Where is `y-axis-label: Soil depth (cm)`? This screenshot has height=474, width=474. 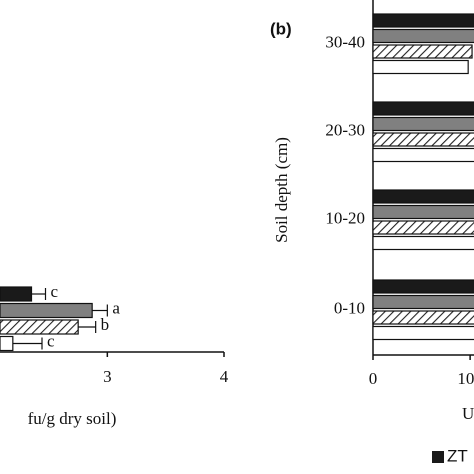 y-axis-label: Soil depth (cm) is located at coordinates (281, 190).